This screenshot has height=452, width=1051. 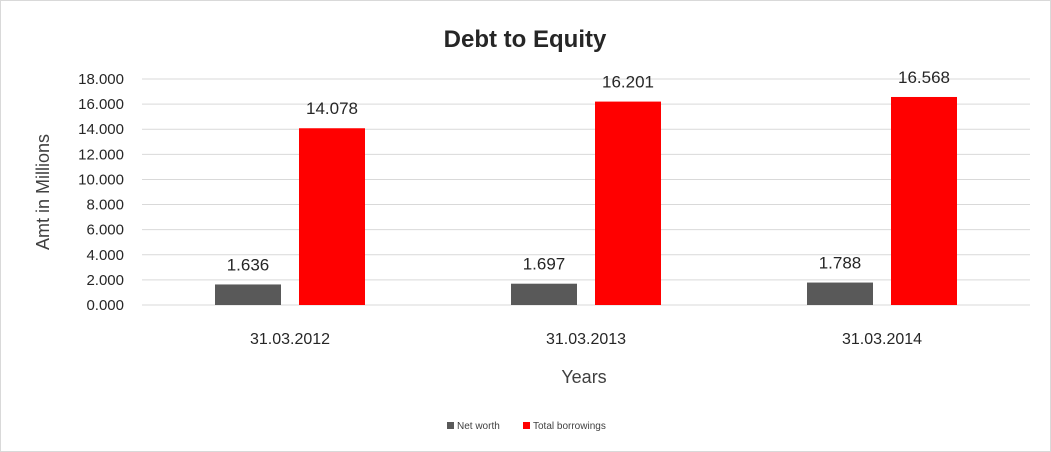 I want to click on data-label: 14.078, so click(x=332, y=108).